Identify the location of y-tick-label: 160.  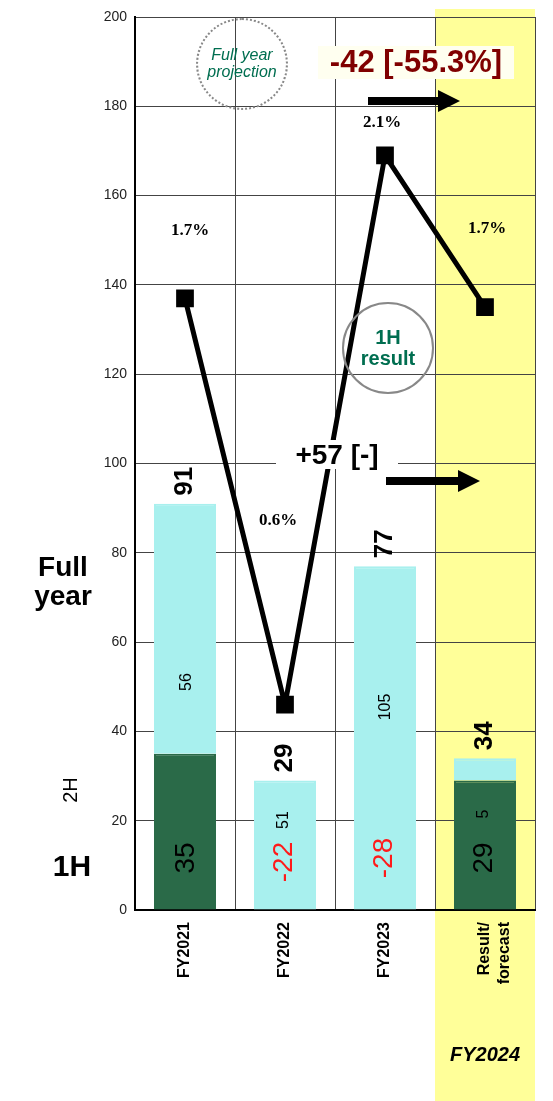
(115, 194).